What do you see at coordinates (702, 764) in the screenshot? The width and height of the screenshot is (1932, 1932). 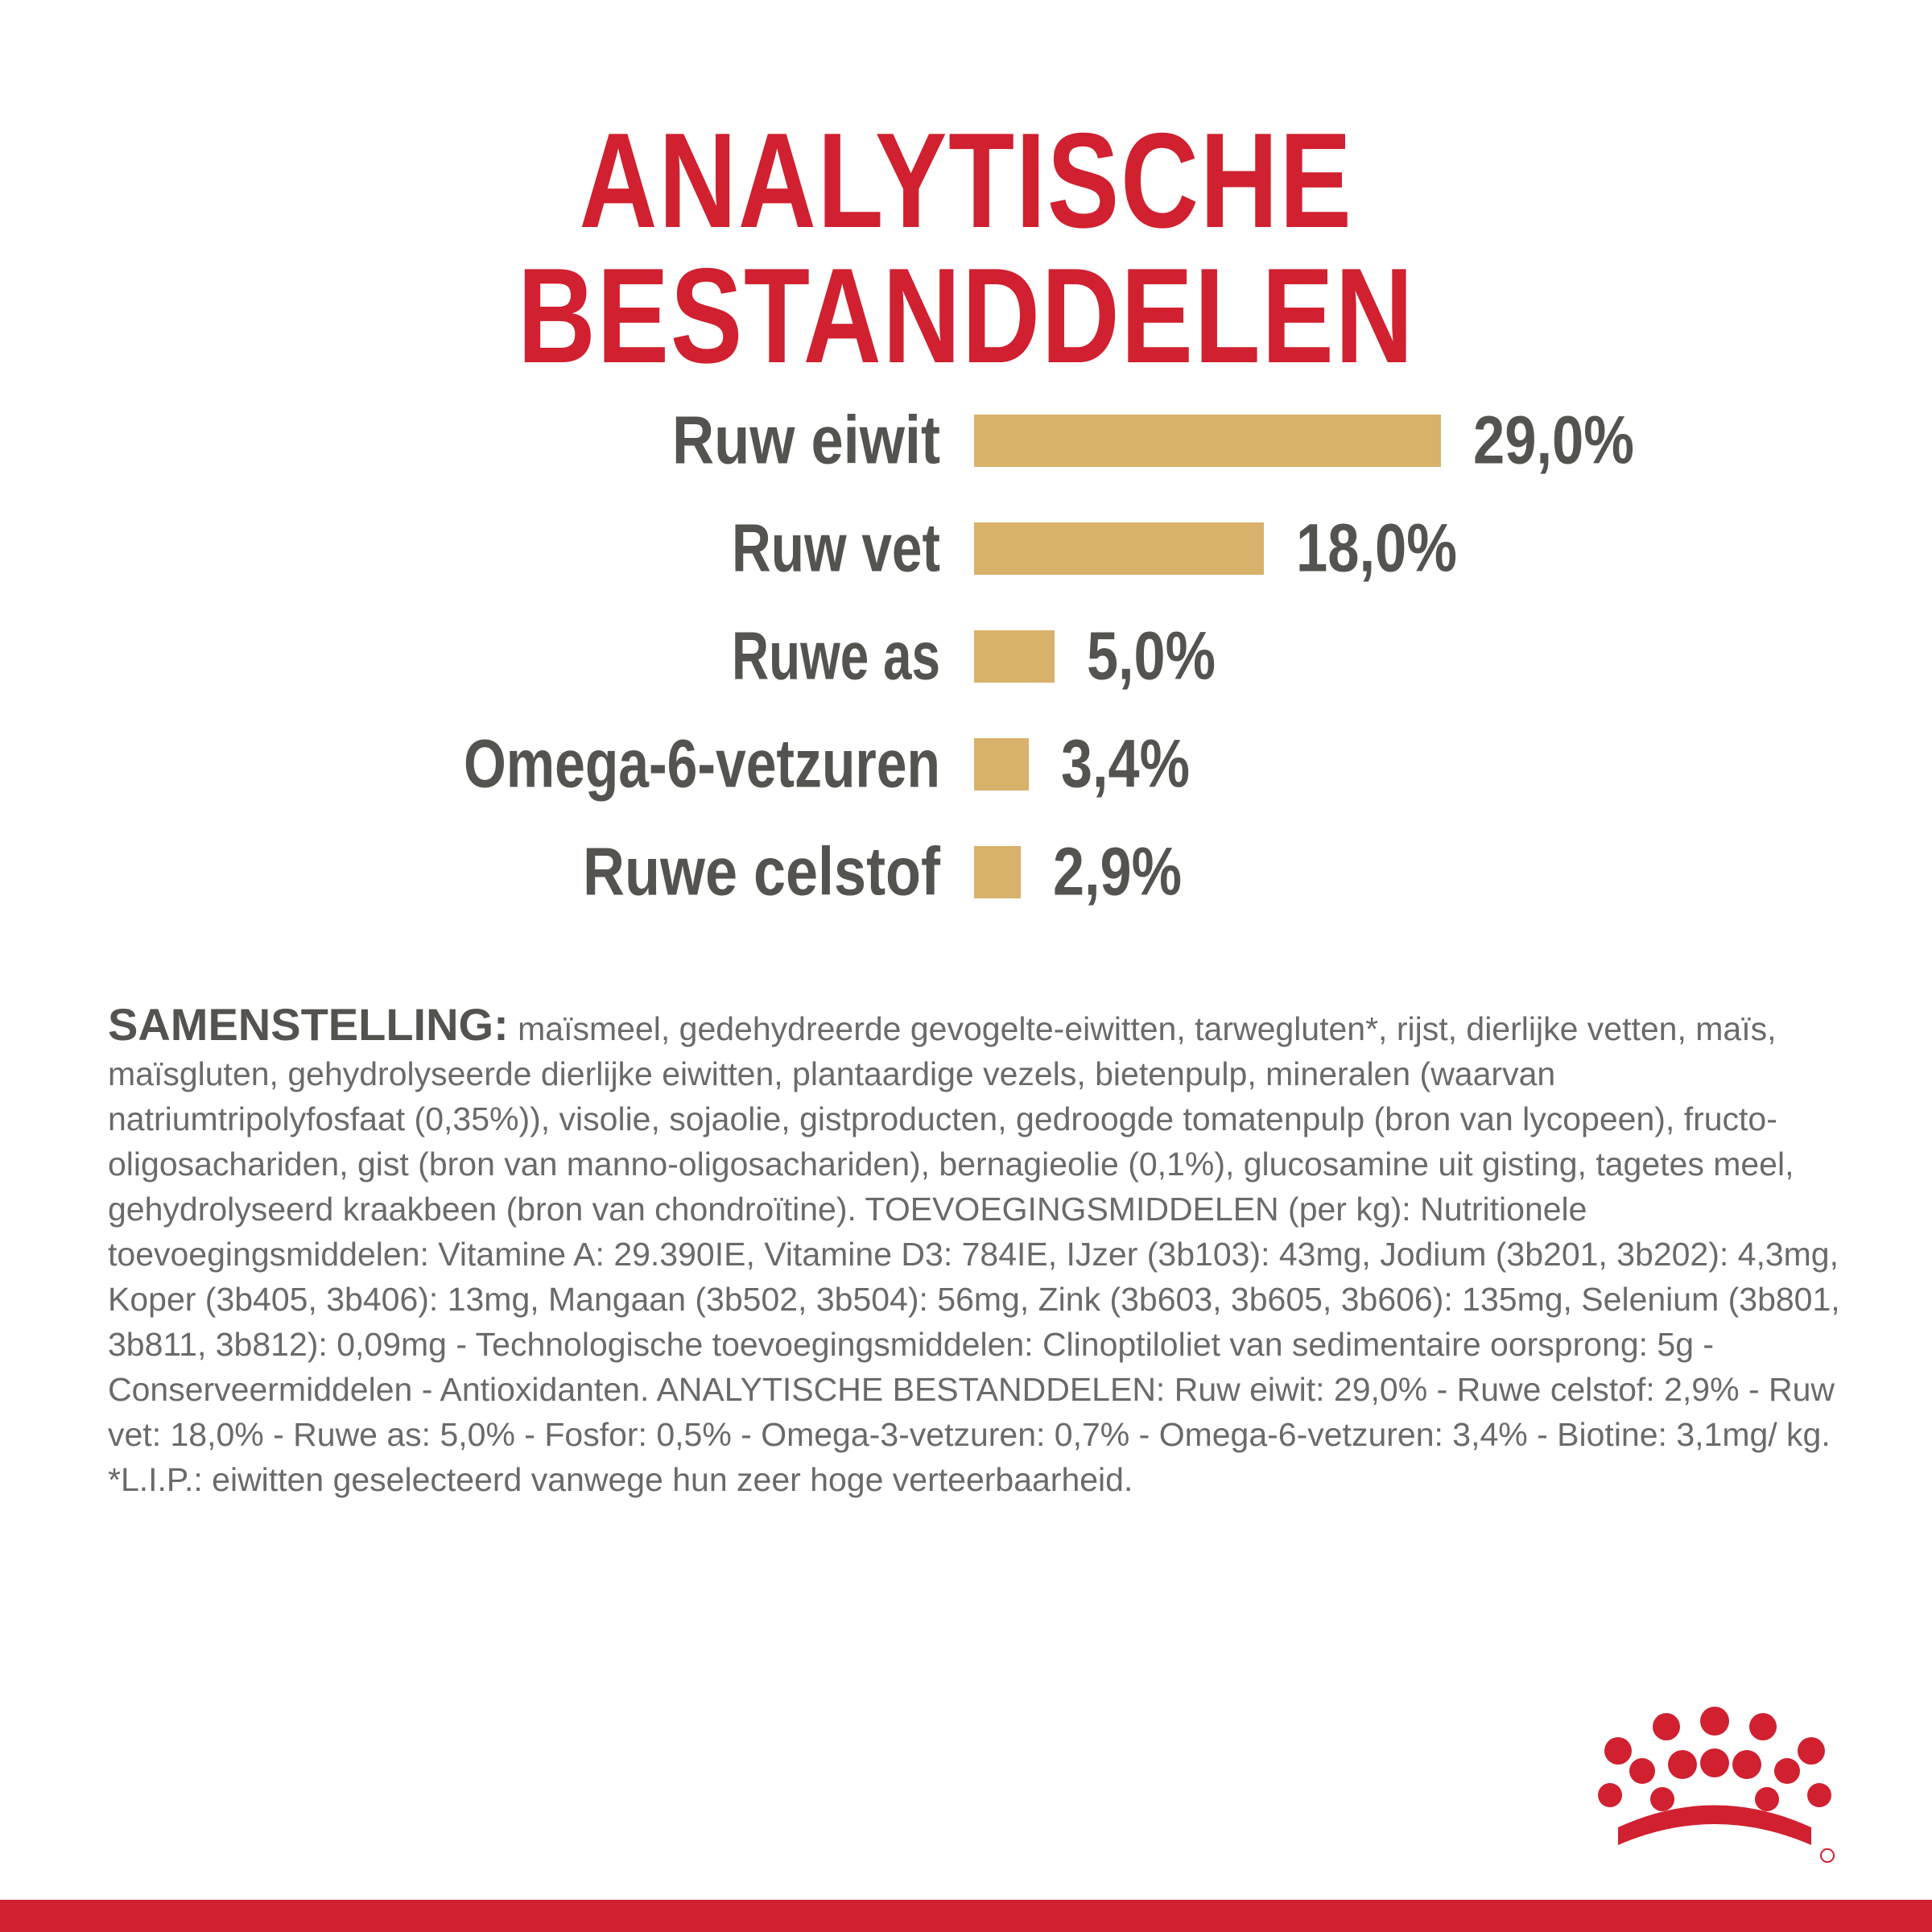 I see `bar-category-label: Omega-6-vetzuren` at bounding box center [702, 764].